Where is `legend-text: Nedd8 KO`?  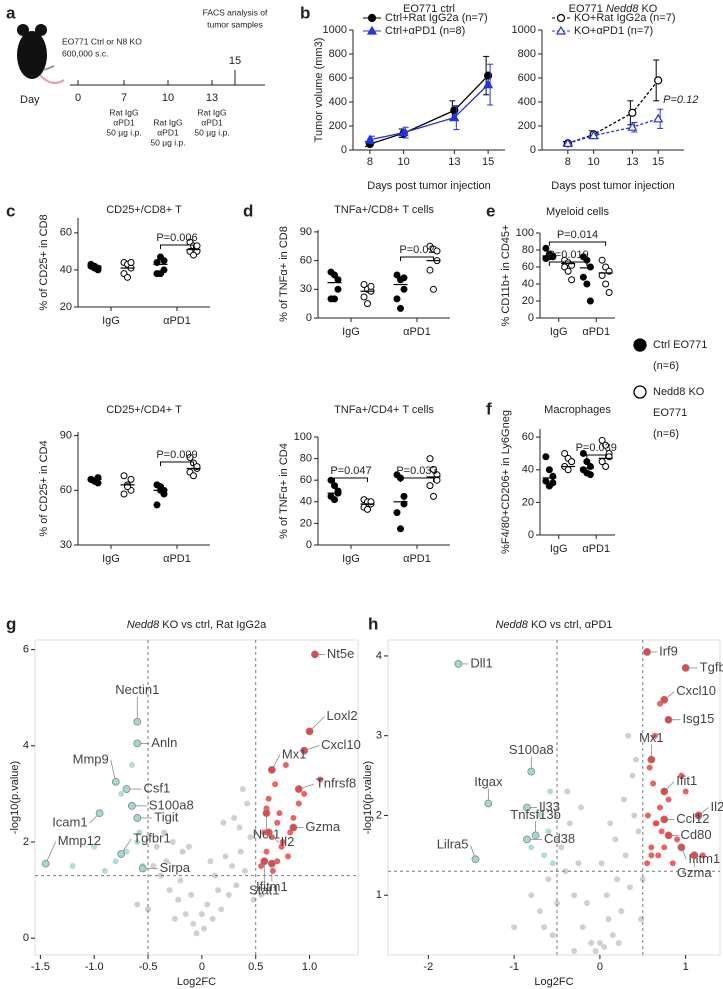
legend-text: Nedd8 KO is located at coordinates (679, 392).